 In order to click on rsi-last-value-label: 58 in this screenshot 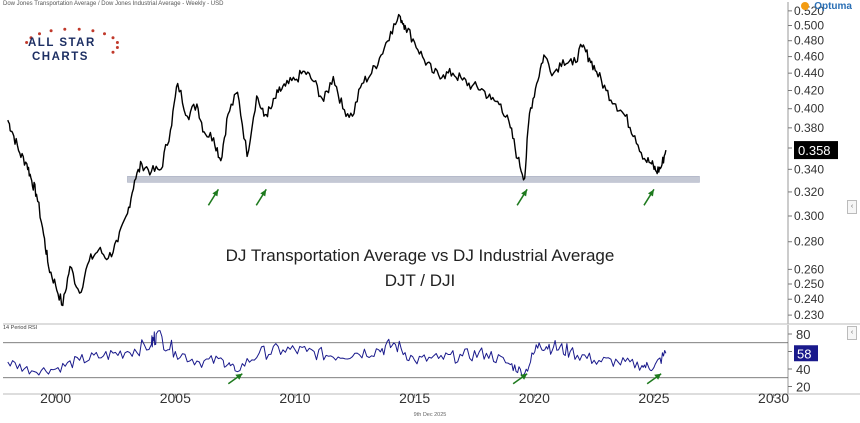, I will do `click(804, 353)`.